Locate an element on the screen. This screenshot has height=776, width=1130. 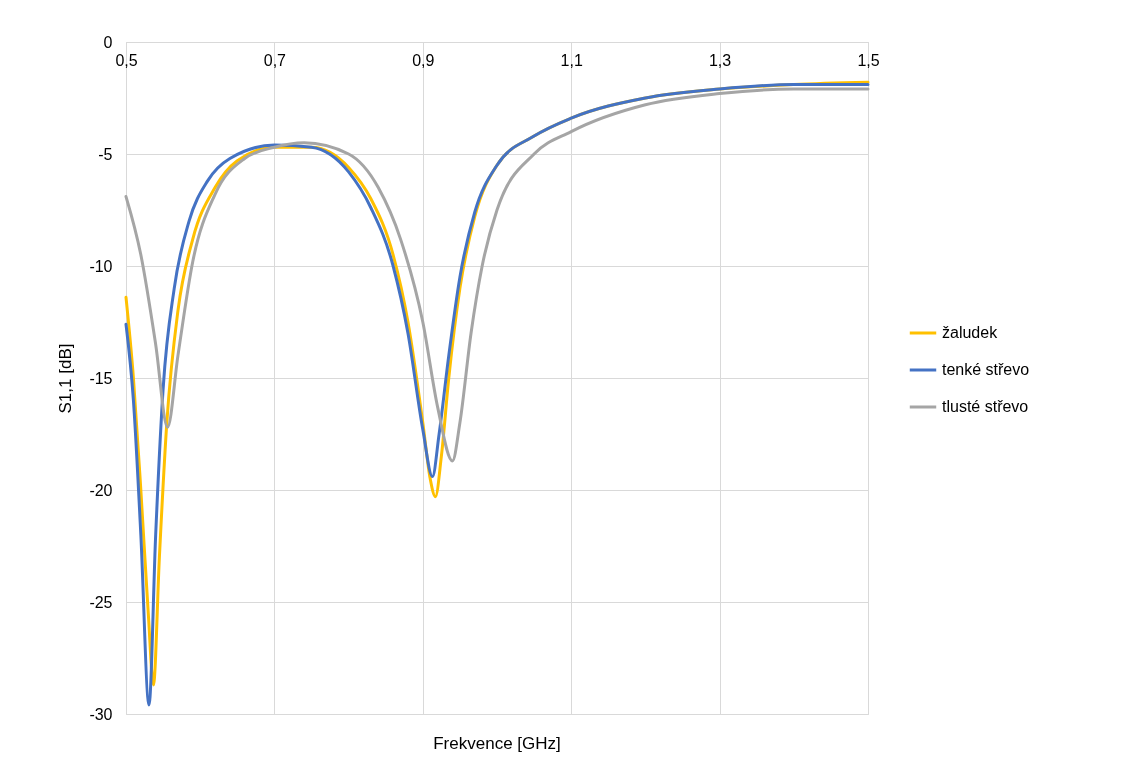
y-axis-title: S1,1 [dB] is located at coordinates (66, 378).